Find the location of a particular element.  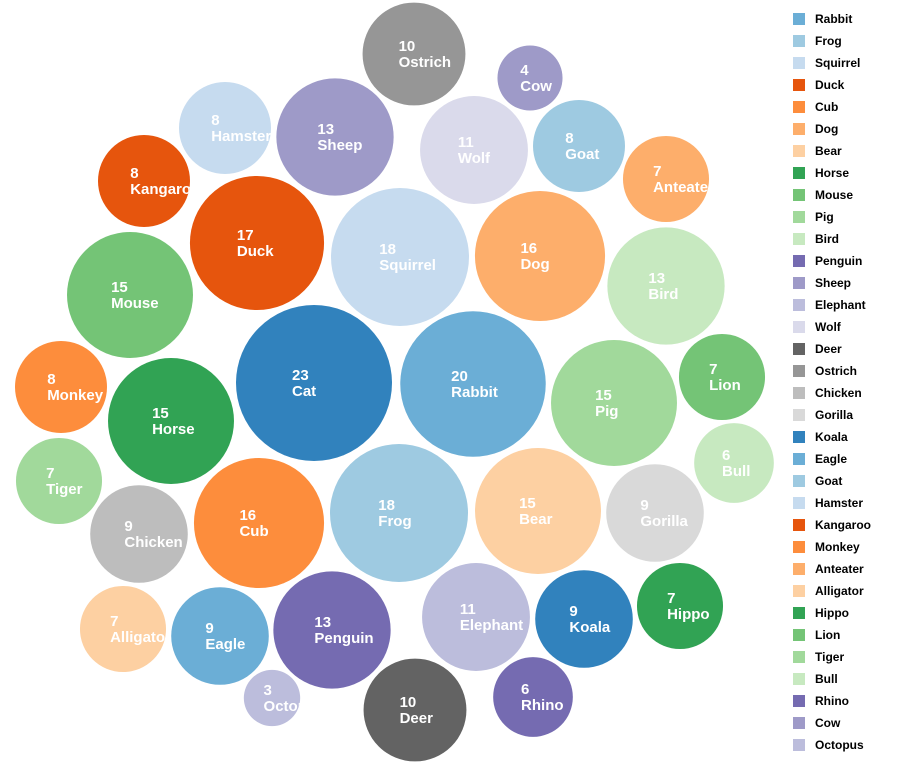

bubble-circle-alligator is located at coordinates (123, 629).